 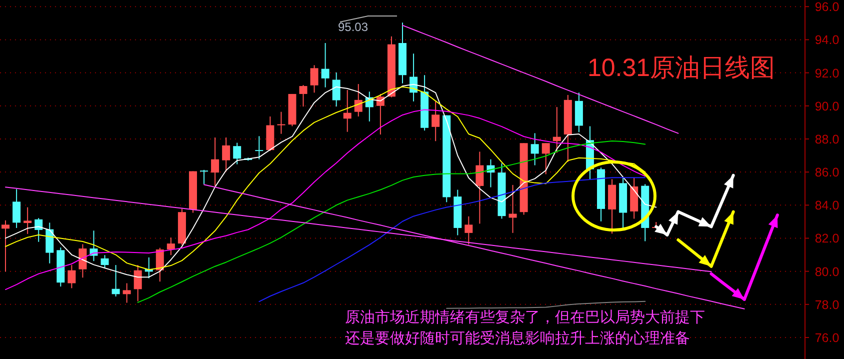 I want to click on annotation: 95.03, so click(x=353, y=27).